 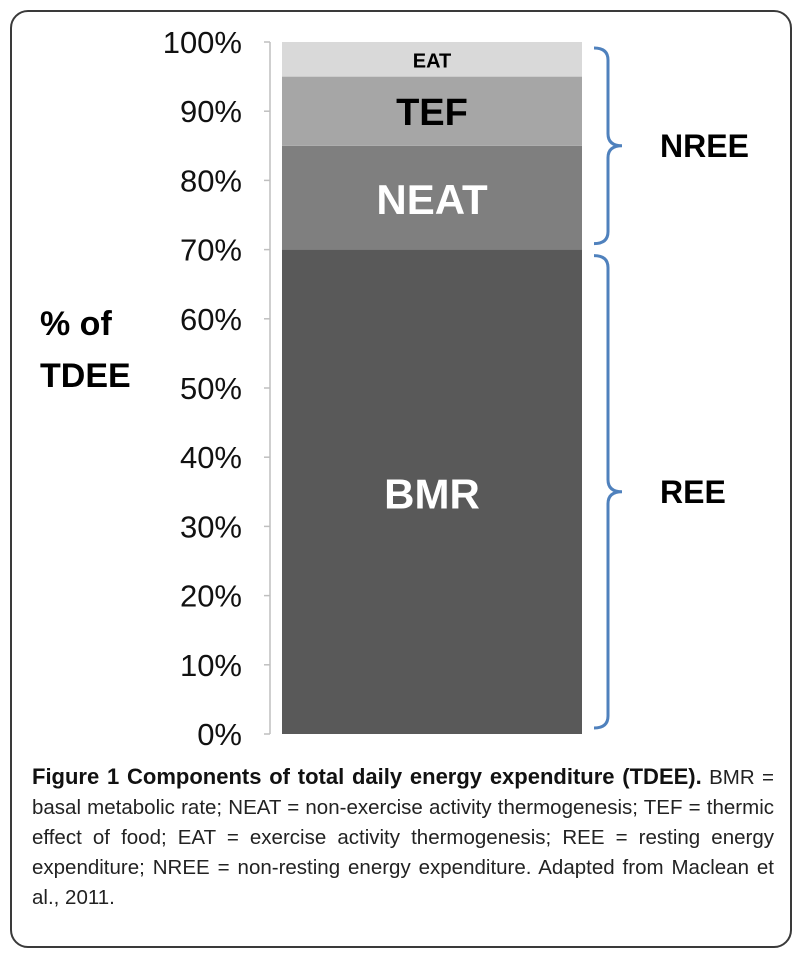 I want to click on y-tick-label: 30%, so click(x=211, y=526).